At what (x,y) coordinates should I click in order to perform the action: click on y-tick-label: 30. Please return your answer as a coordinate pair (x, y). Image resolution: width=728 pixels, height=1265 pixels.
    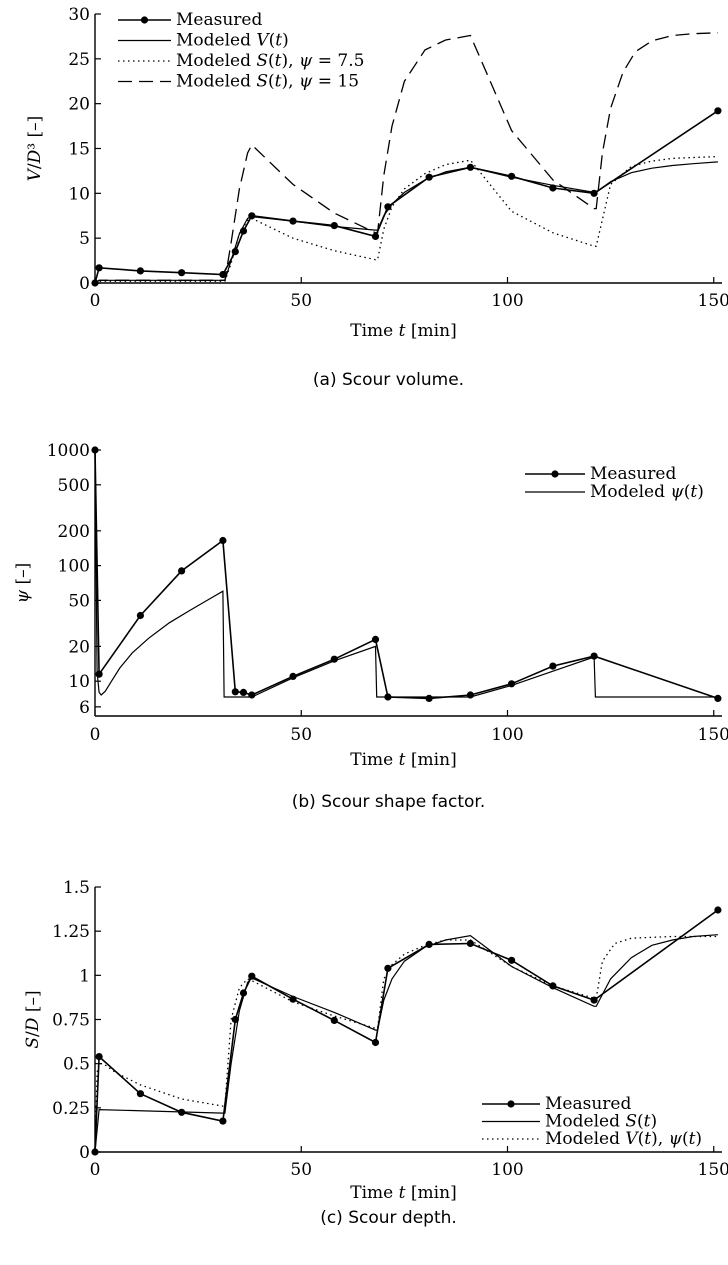
    Looking at the image, I should click on (79, 15).